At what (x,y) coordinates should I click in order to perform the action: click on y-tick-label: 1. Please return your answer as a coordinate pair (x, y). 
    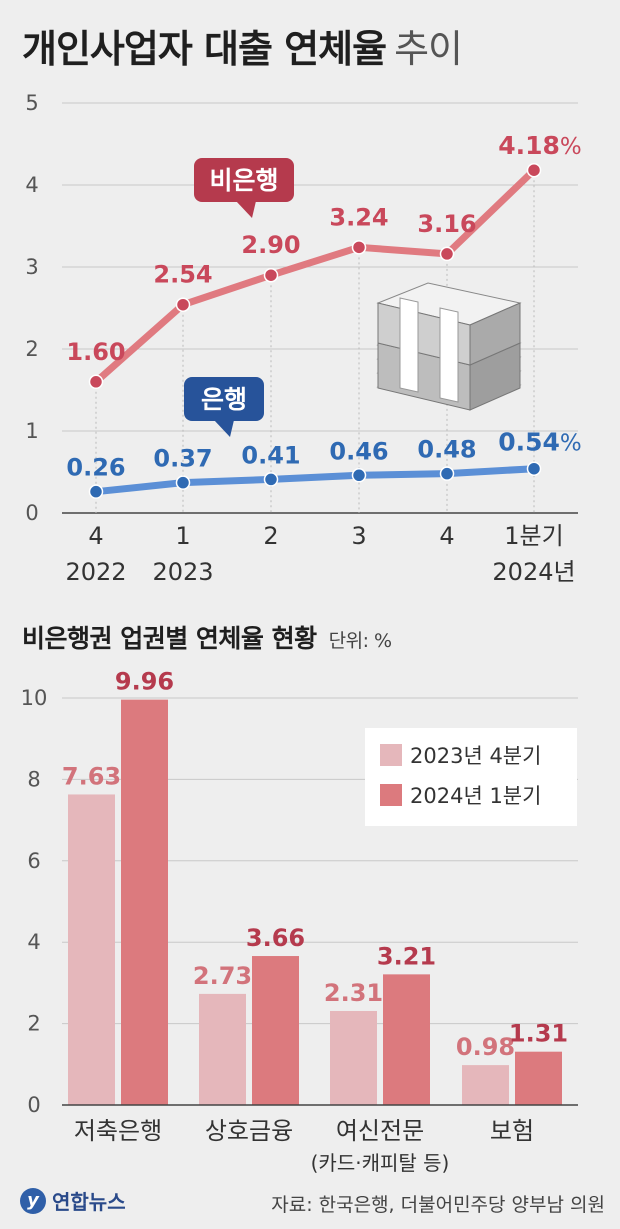
    Looking at the image, I should click on (31, 431).